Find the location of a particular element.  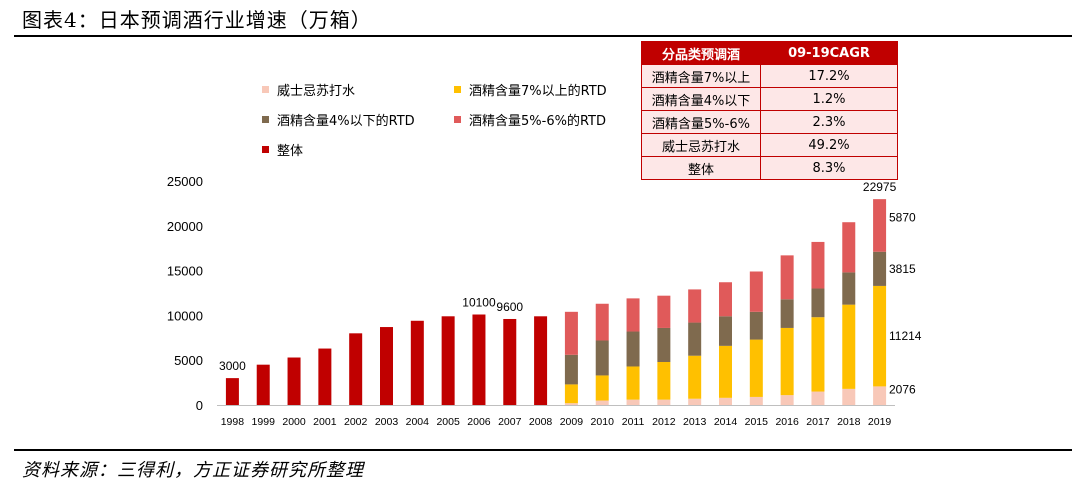

x-tick-label: 2004 is located at coordinates (418, 422).